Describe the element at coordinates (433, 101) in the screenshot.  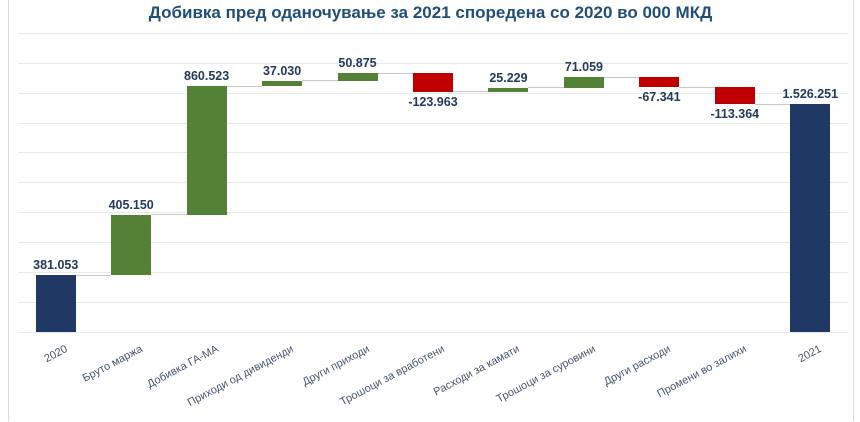
I see `data-label: -123.963` at that location.